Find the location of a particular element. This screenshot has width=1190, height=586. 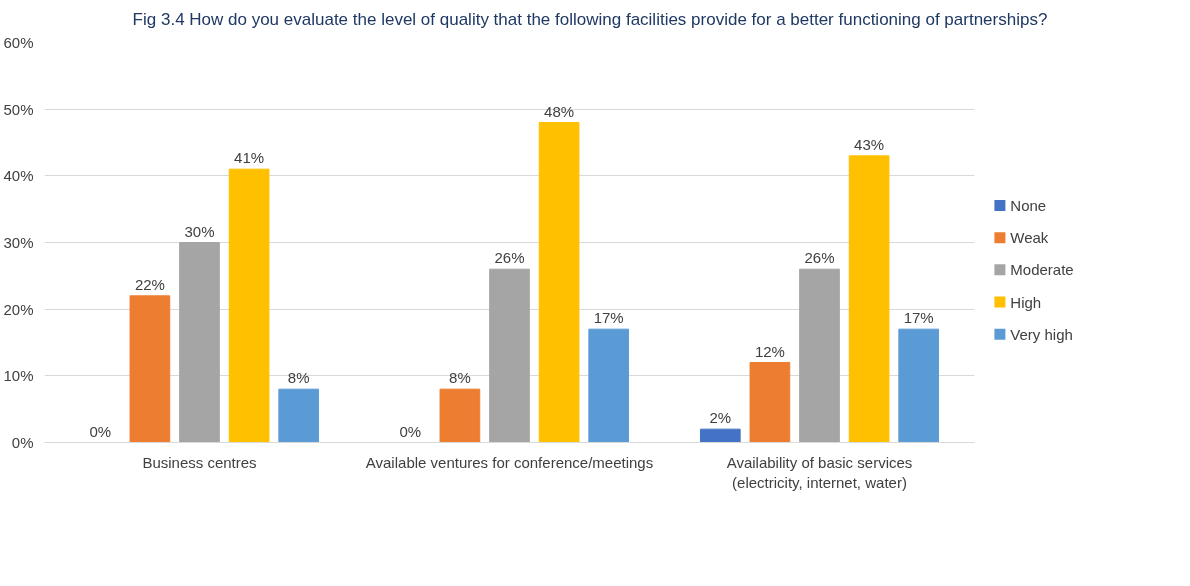

legend-label: High is located at coordinates (1026, 302).